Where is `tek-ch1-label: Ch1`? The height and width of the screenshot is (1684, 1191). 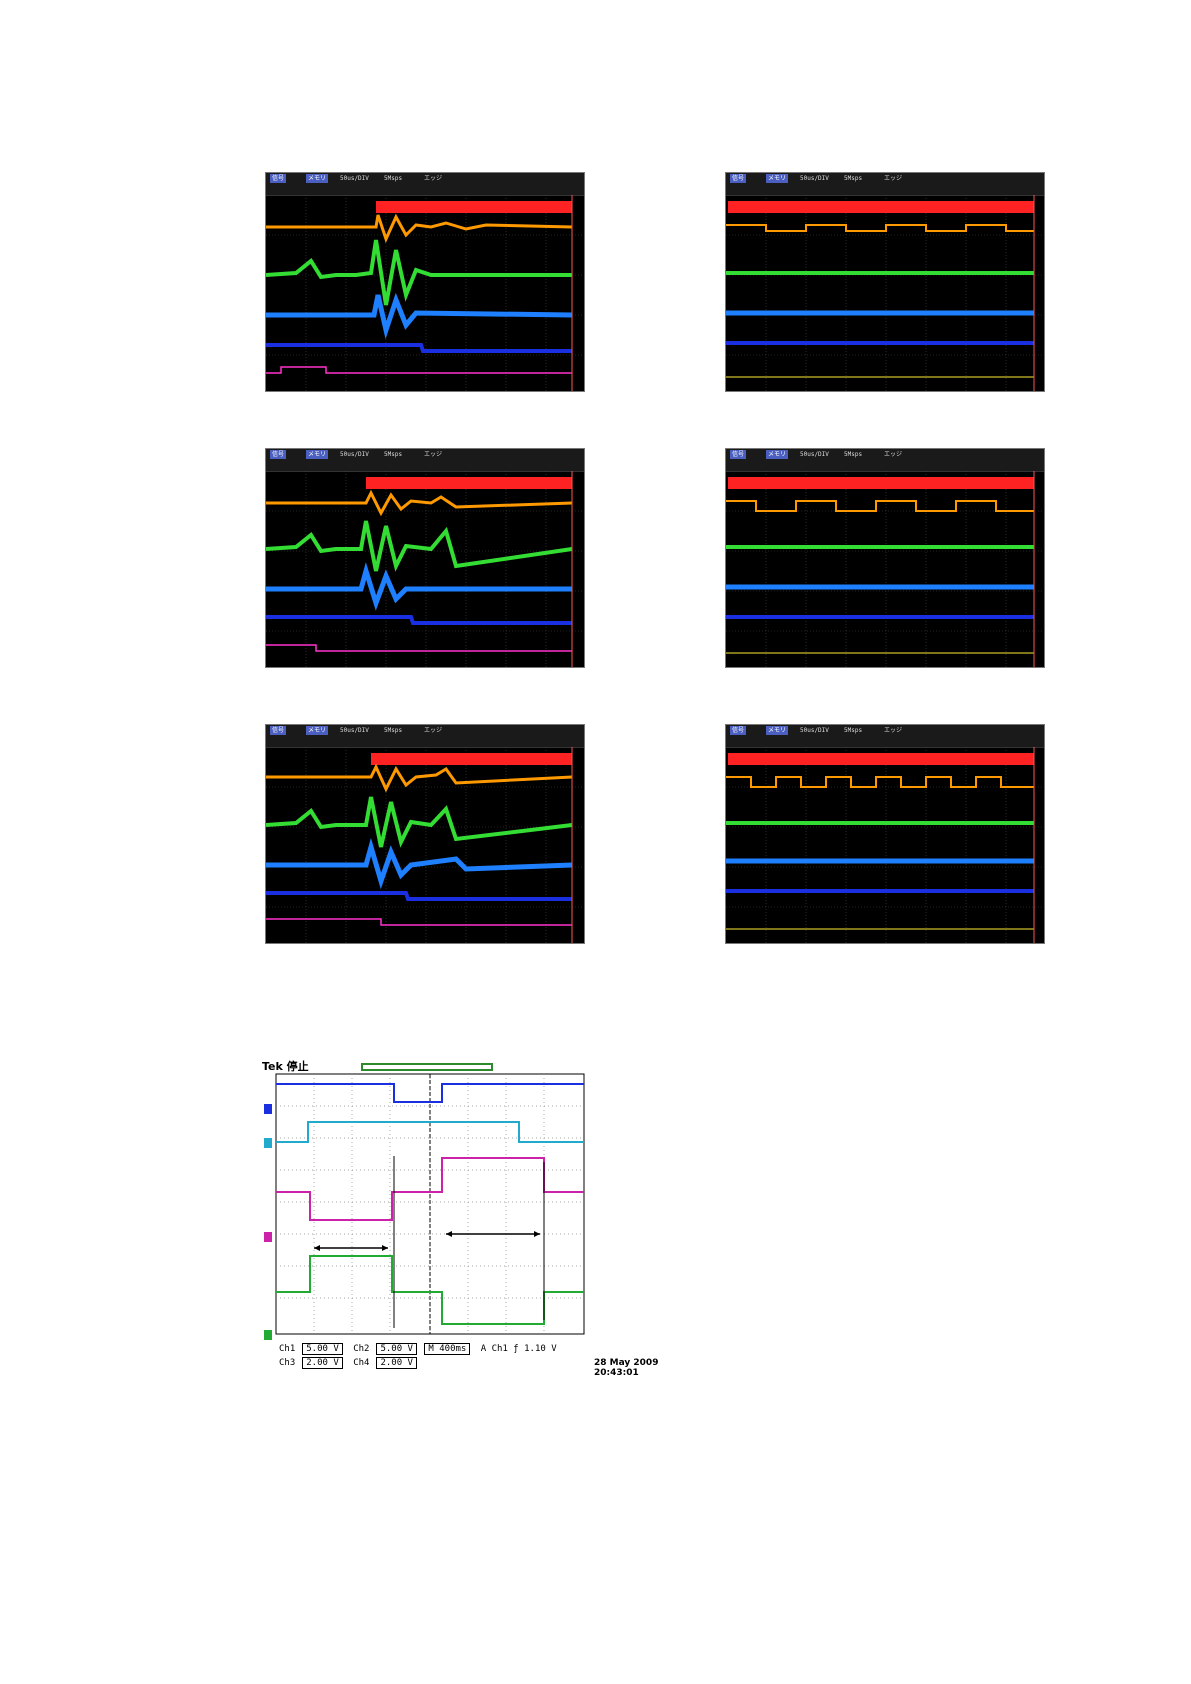 tek-ch1-label: Ch1 is located at coordinates (287, 1349).